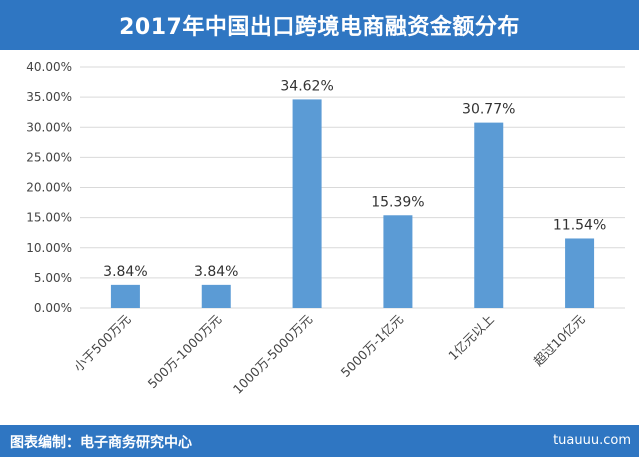  Describe the element at coordinates (579, 225) in the screenshot. I see `data-label: 11.54%` at that location.